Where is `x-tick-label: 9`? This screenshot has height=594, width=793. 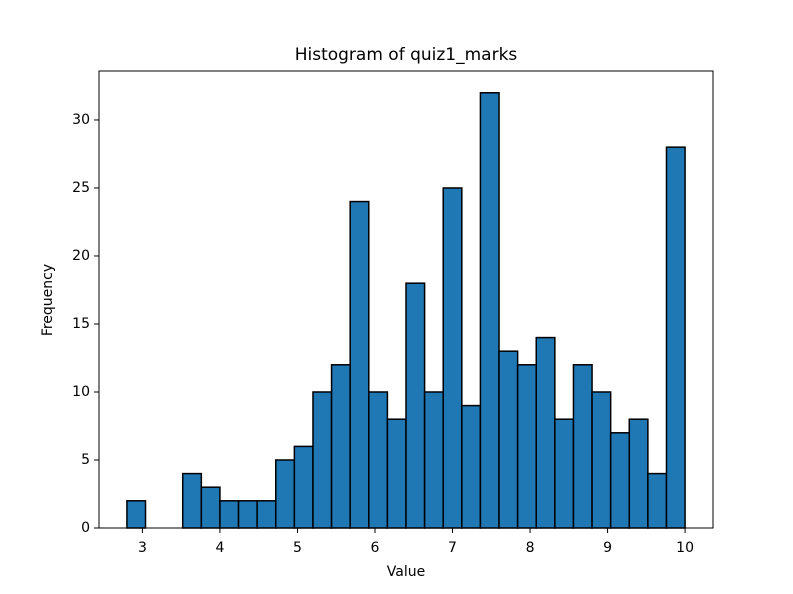
x-tick-label: 9 is located at coordinates (607, 548).